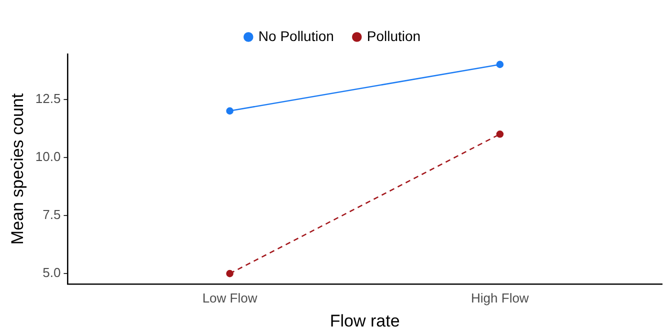 This screenshot has width=672, height=336. I want to click on y-tick-label: 10.0, so click(48, 156).